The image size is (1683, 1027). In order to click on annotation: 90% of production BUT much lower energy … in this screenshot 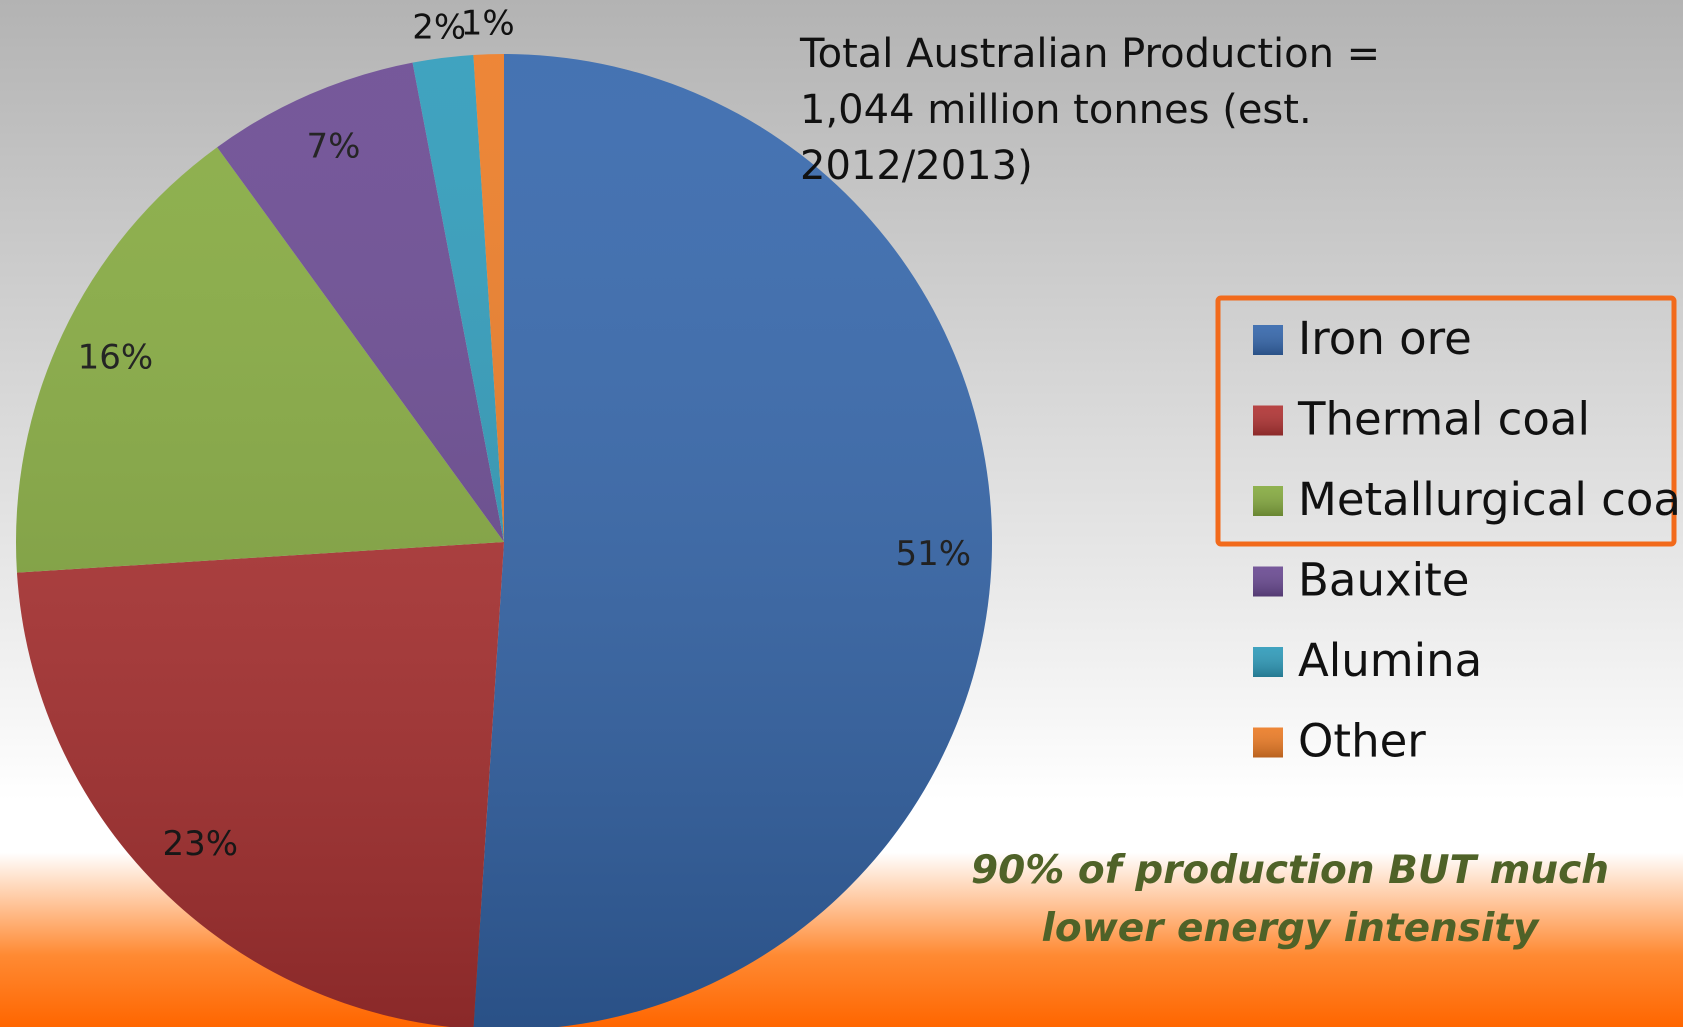, I will do `click(1289, 899)`.